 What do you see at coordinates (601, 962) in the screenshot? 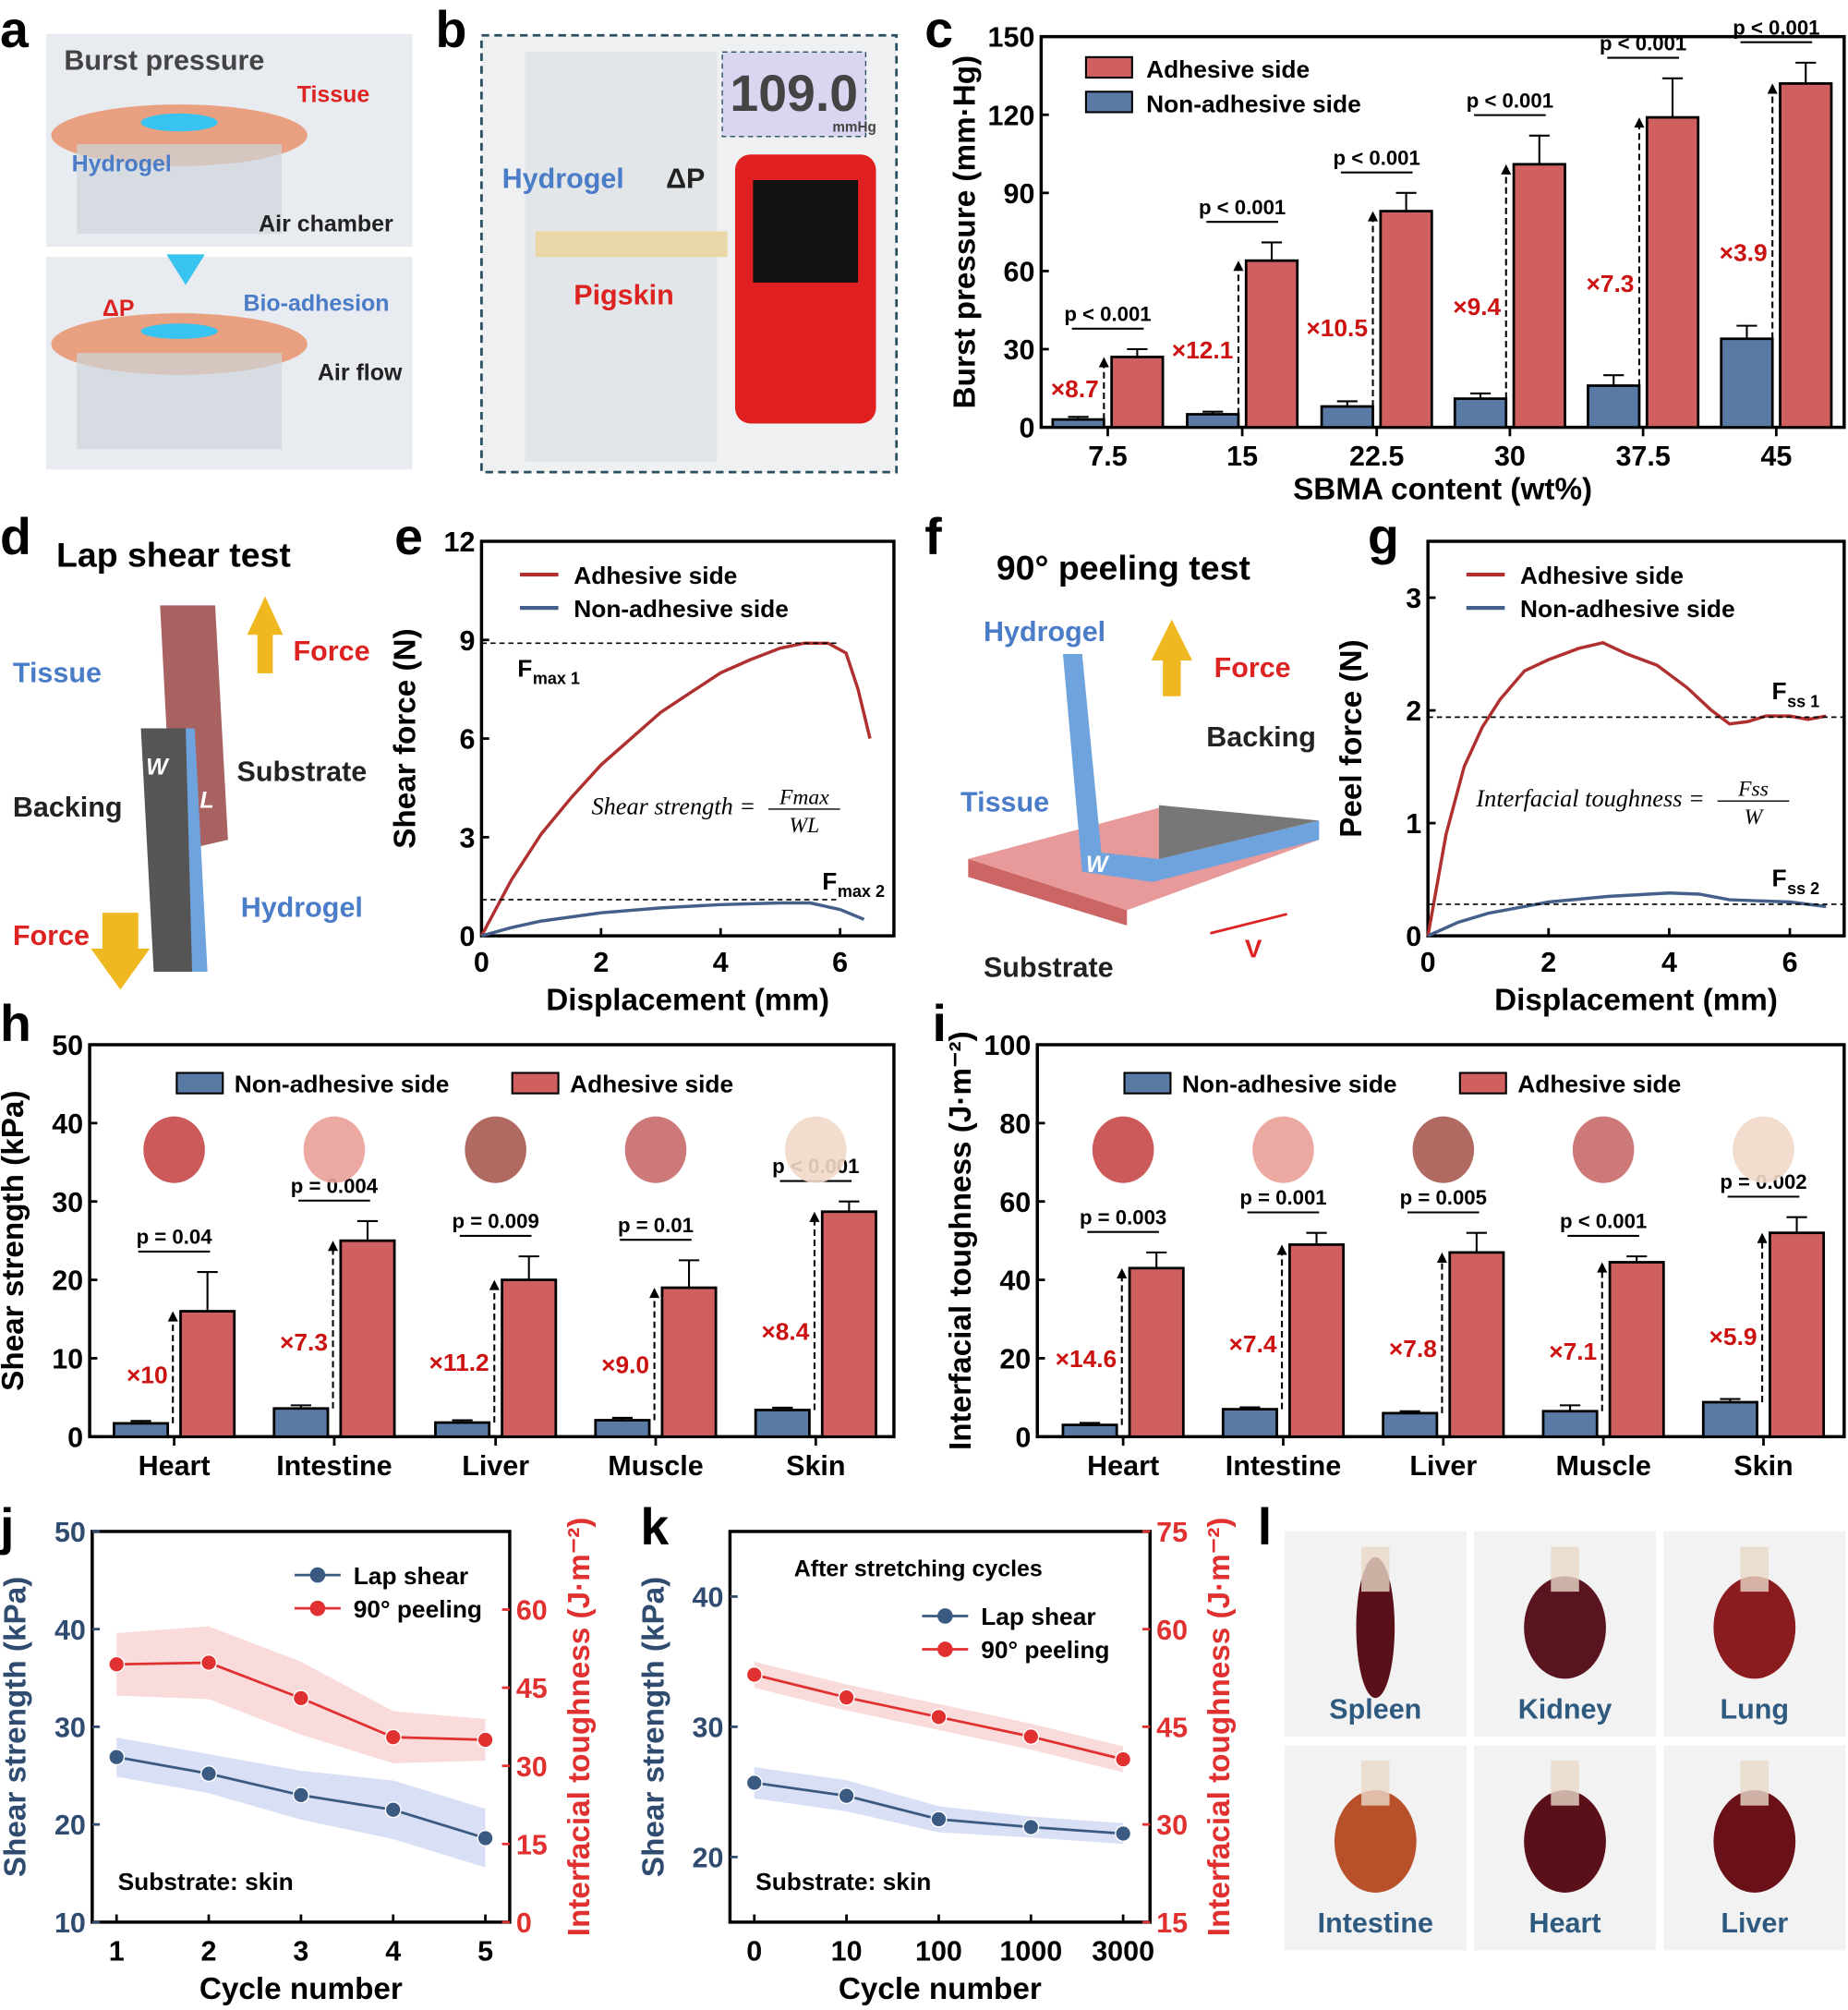
I see `x-tick-label: 2` at bounding box center [601, 962].